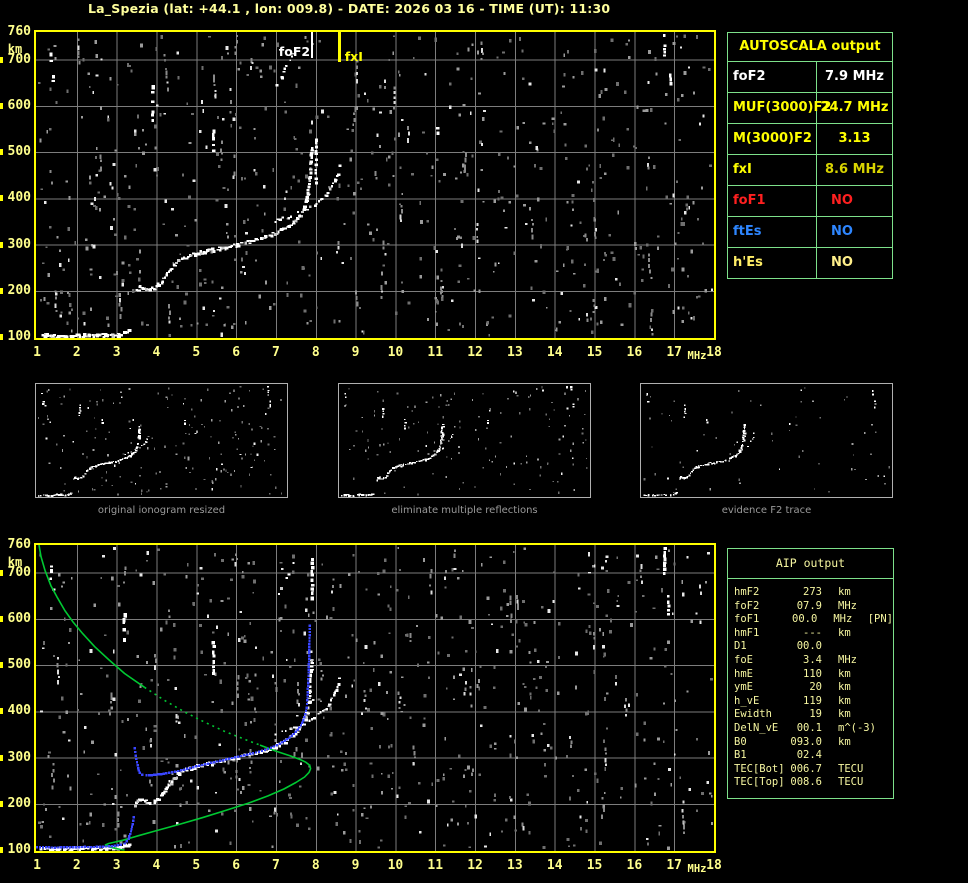  I want to click on autoscala-param-label: fxI, so click(772, 170).